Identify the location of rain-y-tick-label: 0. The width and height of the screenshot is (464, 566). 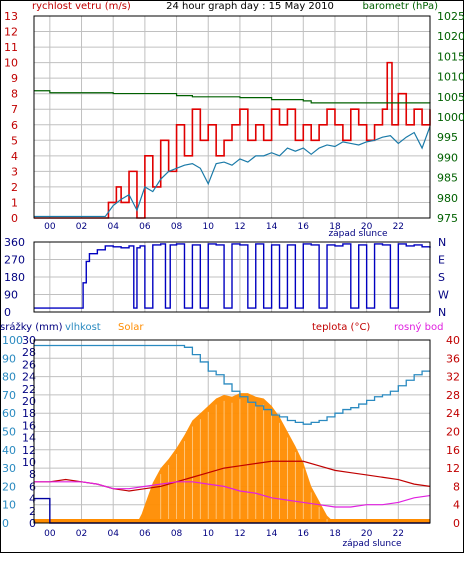
(32, 523).